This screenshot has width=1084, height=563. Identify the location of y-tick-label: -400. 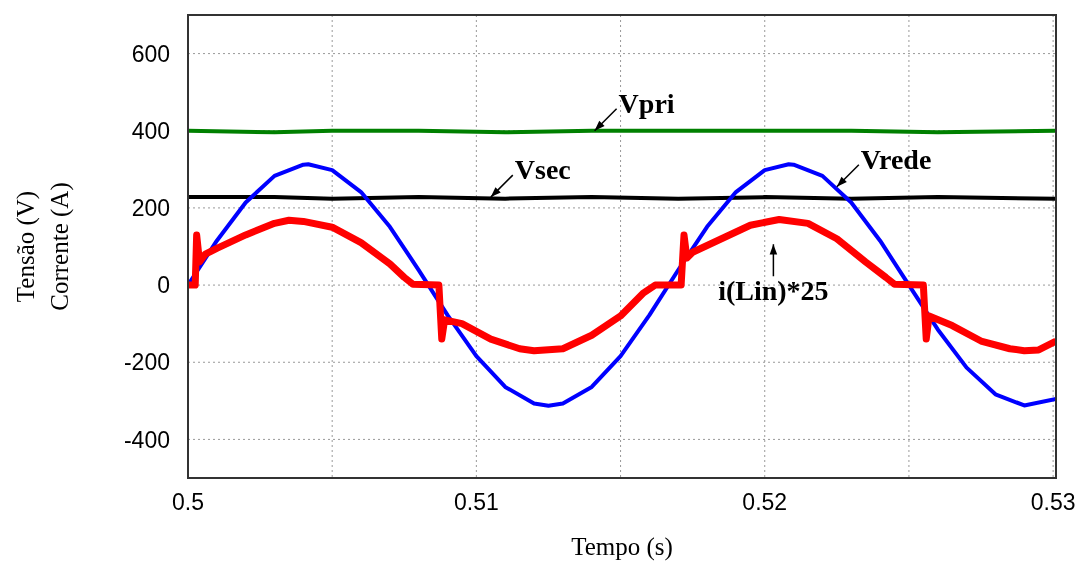
(146, 439).